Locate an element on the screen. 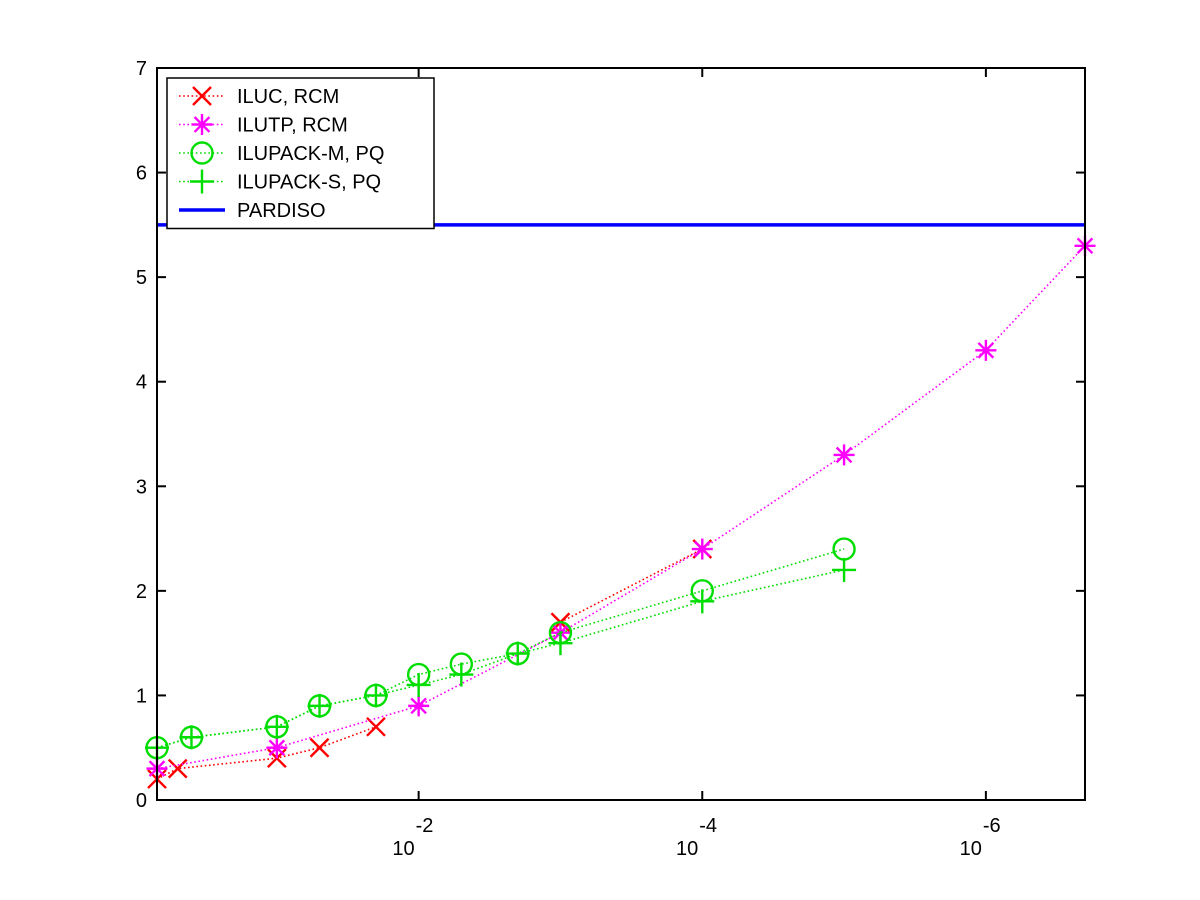  y-tick-label: 0 is located at coordinates (141, 801).